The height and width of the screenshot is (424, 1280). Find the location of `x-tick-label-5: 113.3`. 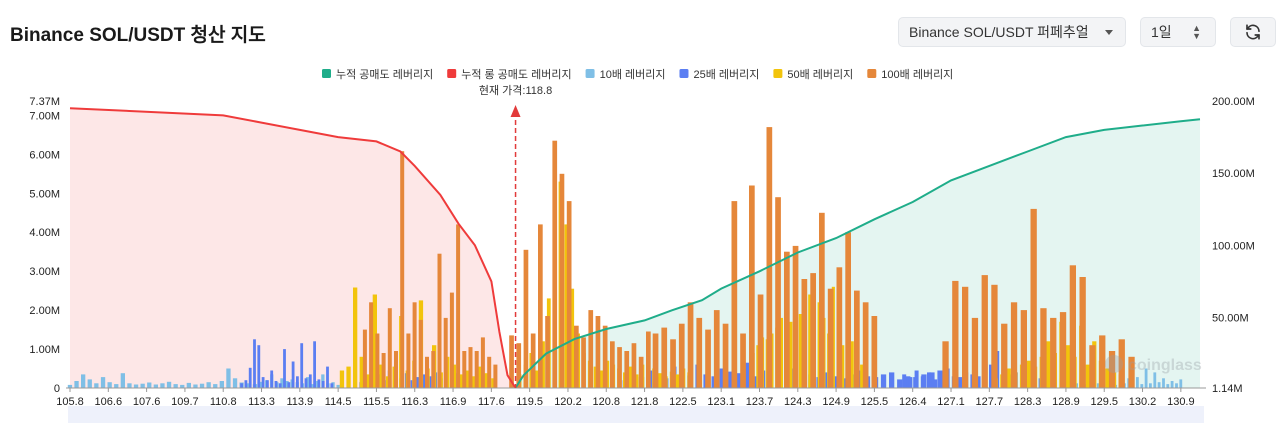

x-tick-label-5: 113.3 is located at coordinates (261, 402).